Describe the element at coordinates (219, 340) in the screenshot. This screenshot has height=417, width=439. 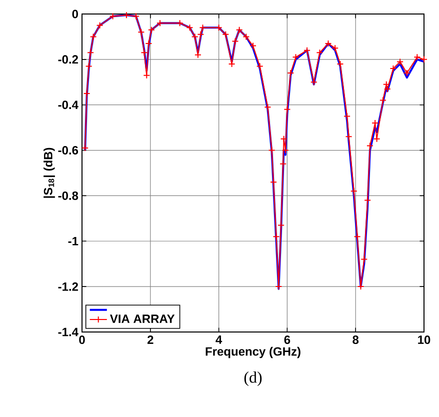
I see `x-tick-label: 4` at that location.